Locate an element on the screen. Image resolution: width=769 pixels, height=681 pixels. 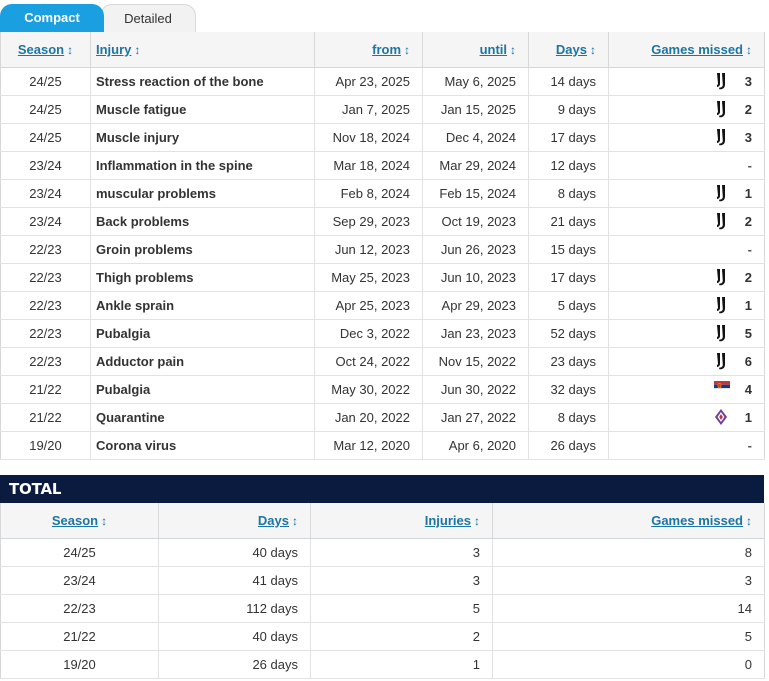
days-cell: 9 days is located at coordinates (568, 109).